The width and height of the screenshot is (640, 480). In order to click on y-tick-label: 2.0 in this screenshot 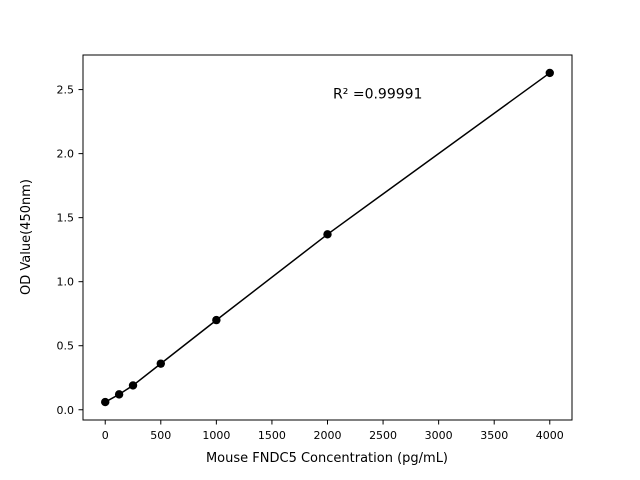, I will do `click(66, 154)`.